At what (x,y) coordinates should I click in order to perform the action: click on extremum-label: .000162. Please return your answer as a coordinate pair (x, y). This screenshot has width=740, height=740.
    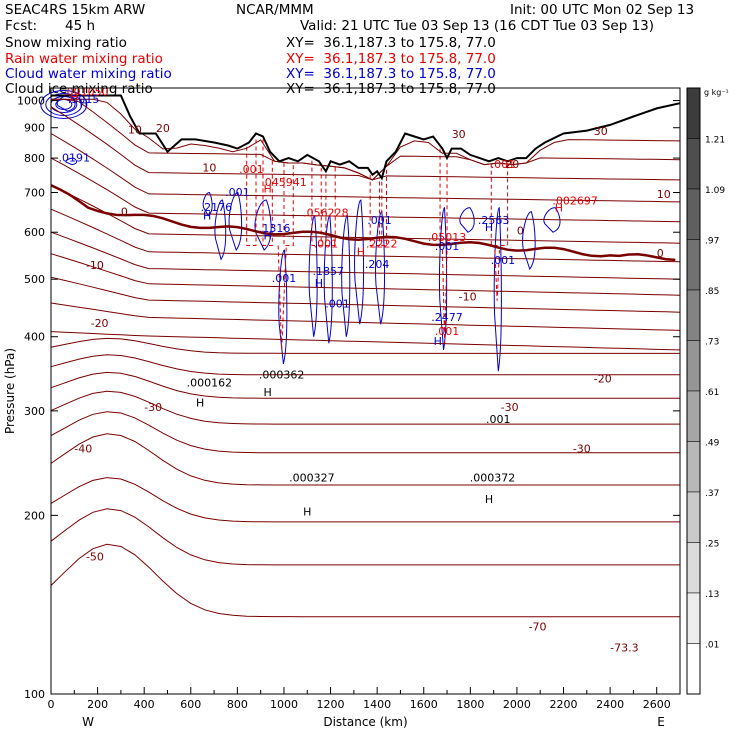
    Looking at the image, I should click on (210, 382).